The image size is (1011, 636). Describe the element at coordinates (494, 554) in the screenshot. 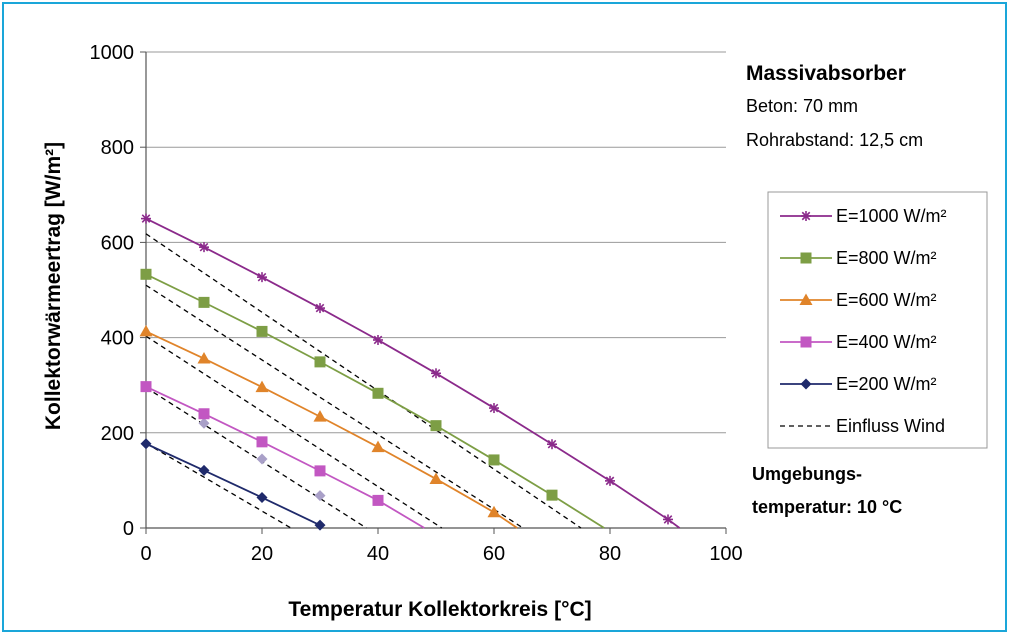

I see `x-tick-label: 60` at that location.